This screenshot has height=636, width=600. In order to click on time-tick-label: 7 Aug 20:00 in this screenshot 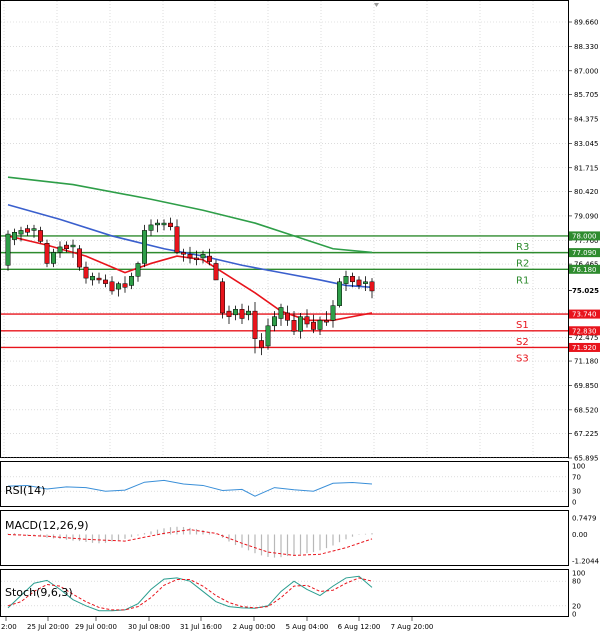, I will do `click(412, 627)`.